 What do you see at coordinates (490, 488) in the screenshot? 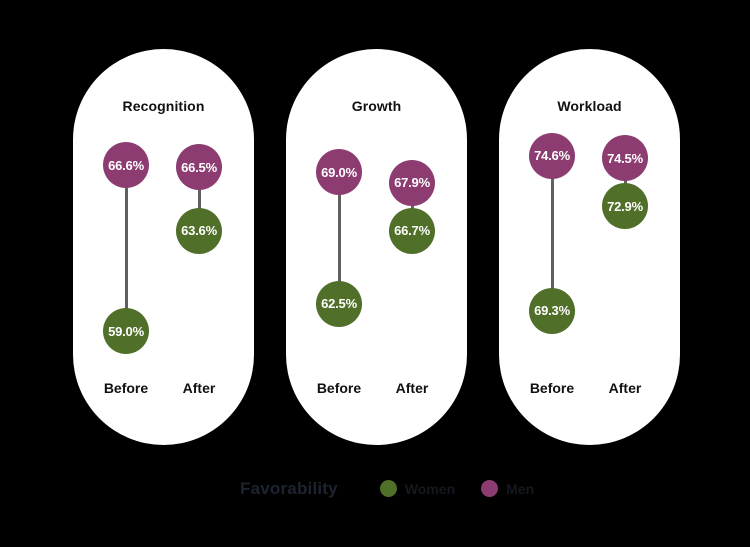
I see `men-swatch-icon` at bounding box center [490, 488].